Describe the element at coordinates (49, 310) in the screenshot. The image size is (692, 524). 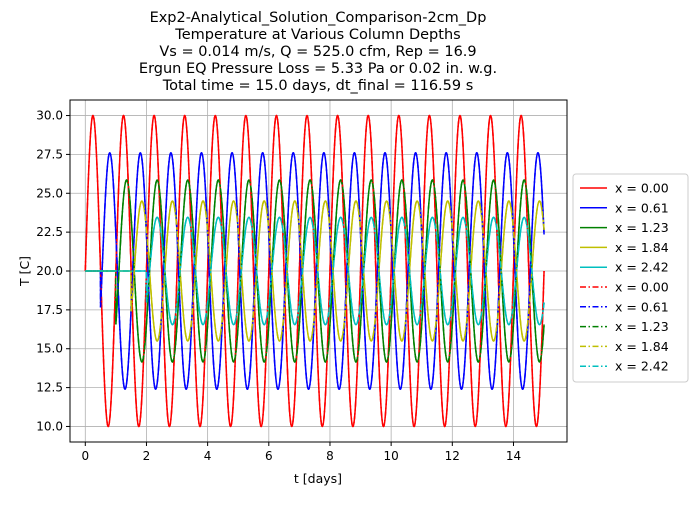
I see `y-tick-label: 17.5` at that location.